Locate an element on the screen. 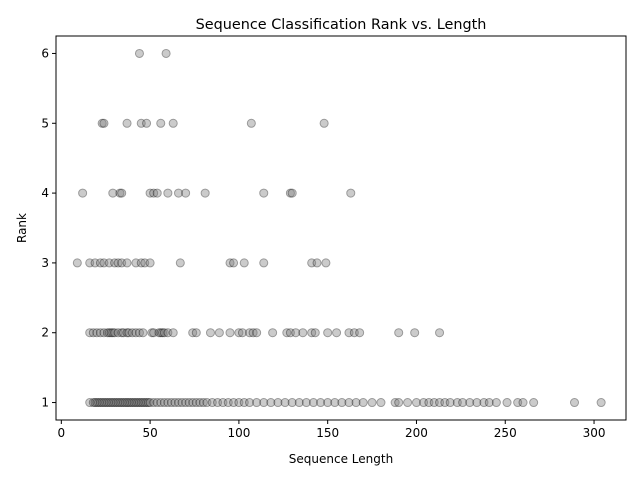 The width and height of the screenshot is (640, 484). x-tick-label: 50 is located at coordinates (149, 433).